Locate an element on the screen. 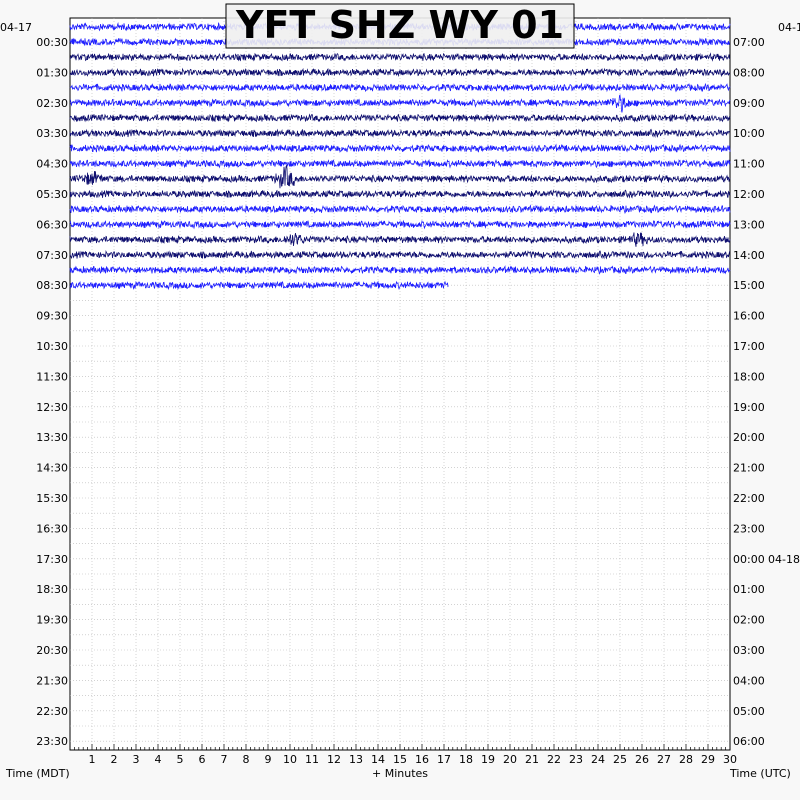 The width and height of the screenshot is (800, 800). x-tick-label: 8 is located at coordinates (246, 759).